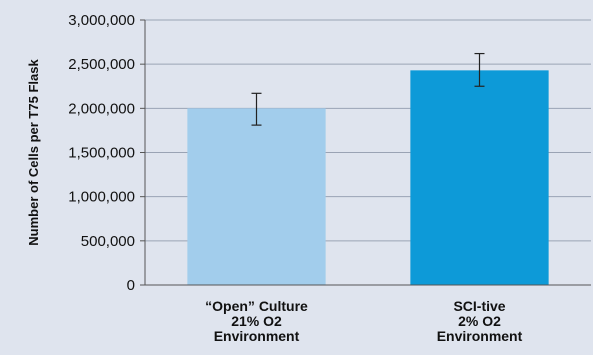  Describe the element at coordinates (101, 20) in the screenshot. I see `y-tick-label: 3,000,000` at that location.